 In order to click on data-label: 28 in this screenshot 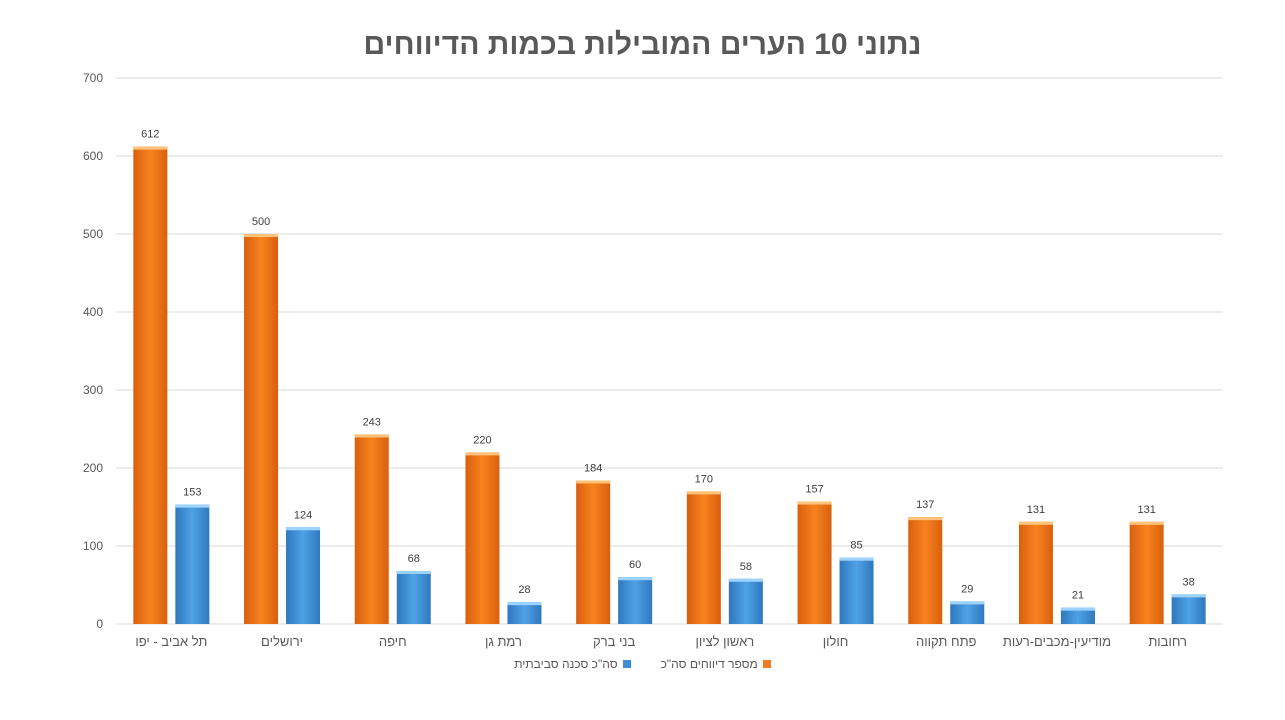, I will do `click(524, 590)`.